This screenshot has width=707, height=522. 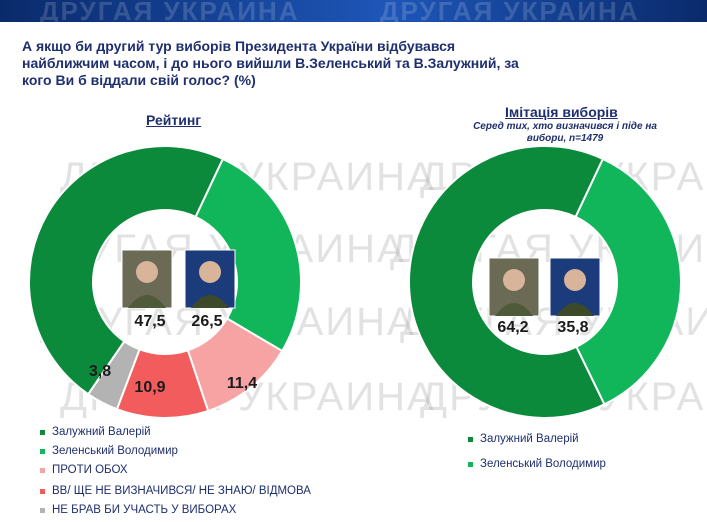 I want to click on label-layer: 47,5 26,5 11,4 10,9 3,8 64,2 35,8, so click(x=339, y=354).